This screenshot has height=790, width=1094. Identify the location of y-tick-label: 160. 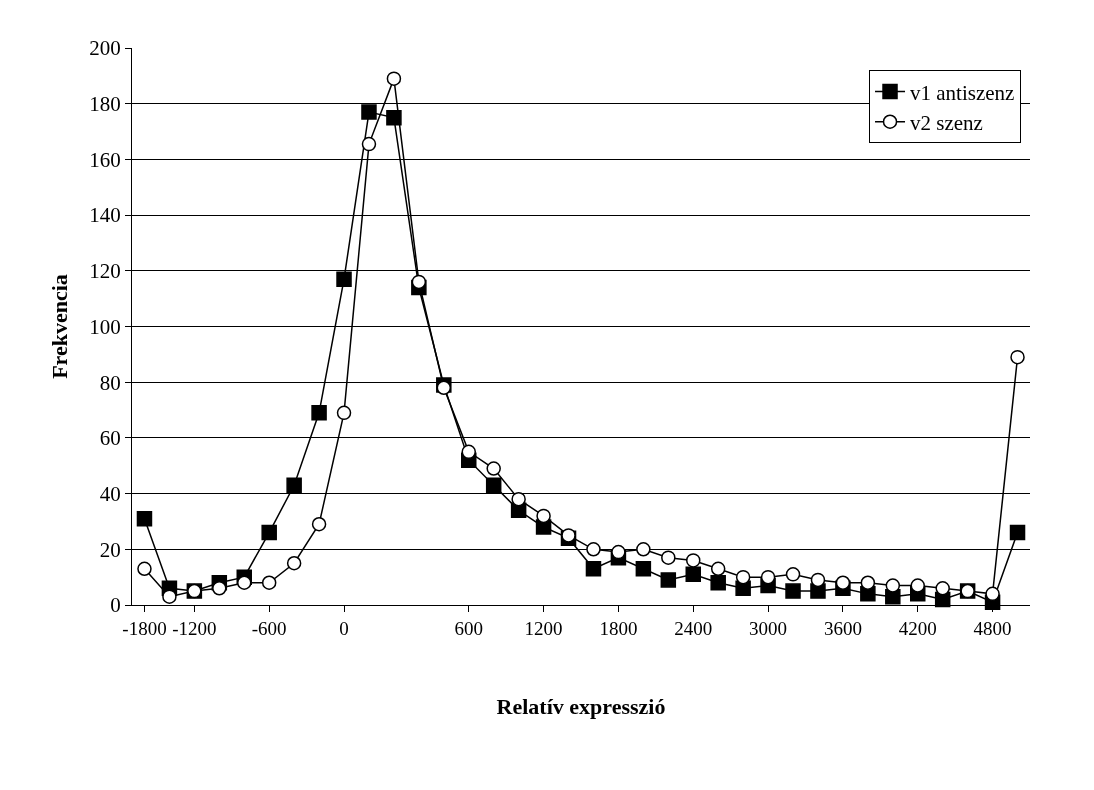
(105, 159).